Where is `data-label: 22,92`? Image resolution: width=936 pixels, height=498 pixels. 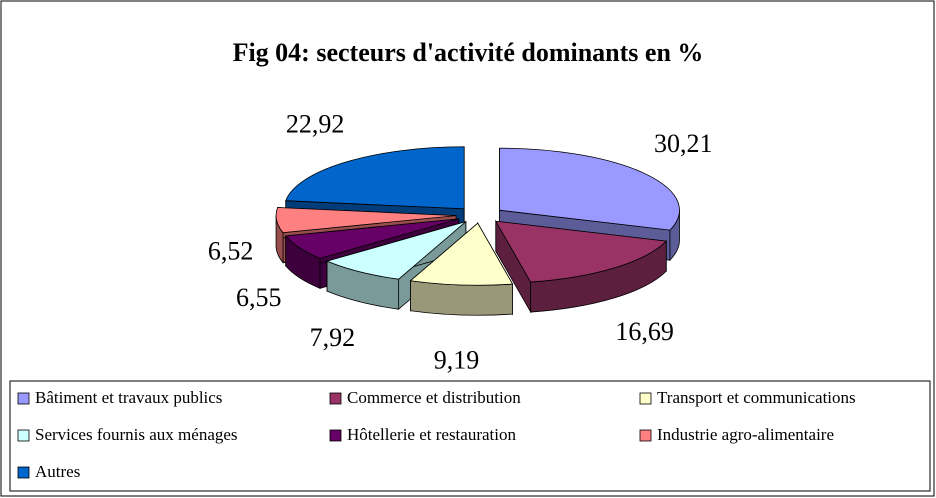 data-label: 22,92 is located at coordinates (315, 123).